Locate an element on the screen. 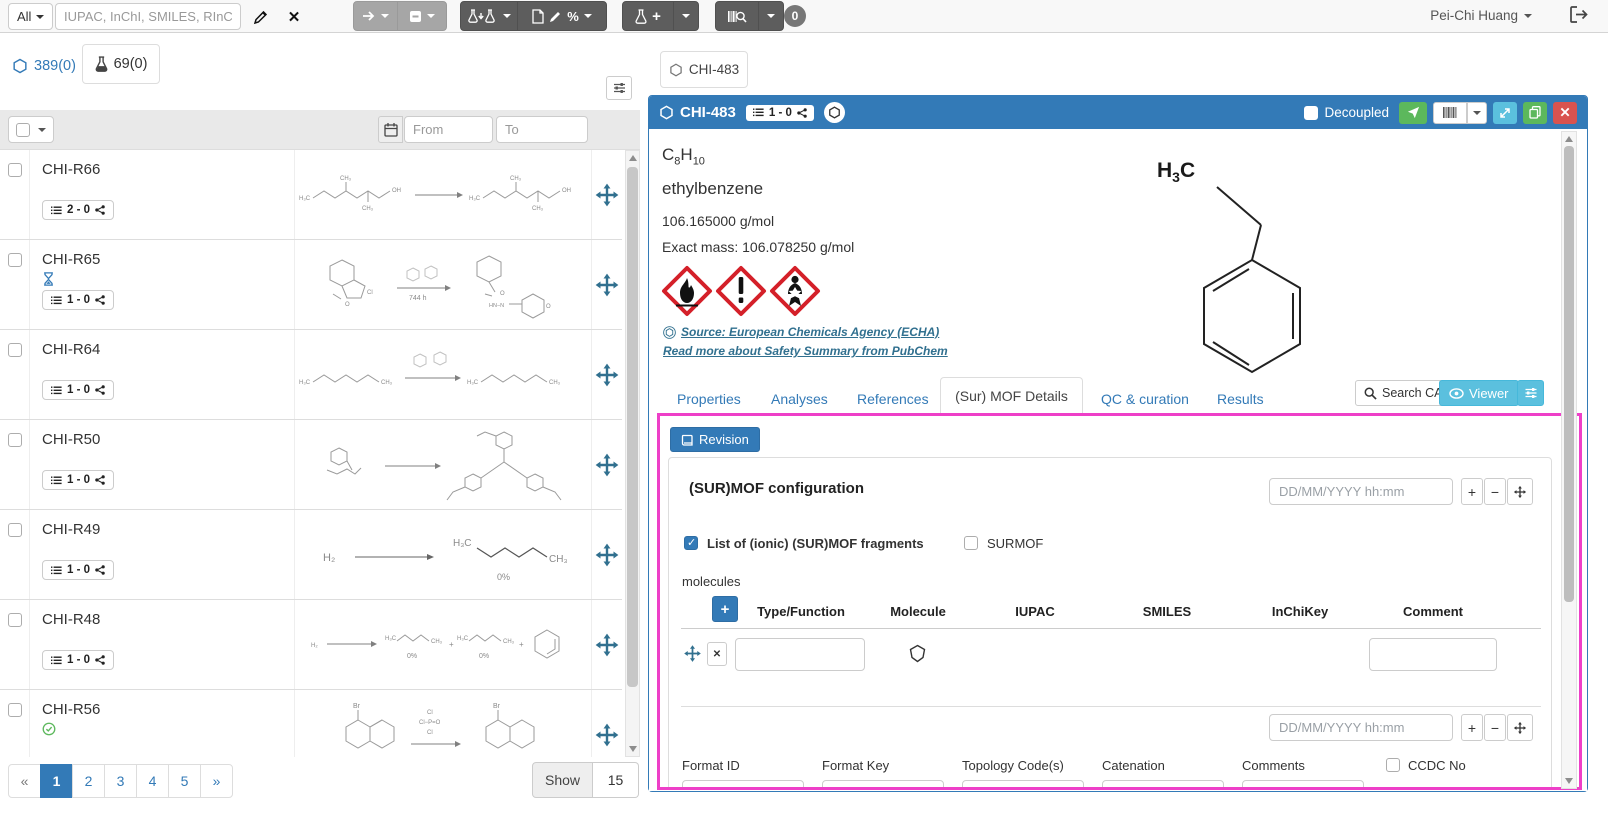 The image size is (1608, 826). list-item-chi-r56: CHI-R56 Br Cl Cl−P=O Cl is located at coordinates (311, 723).